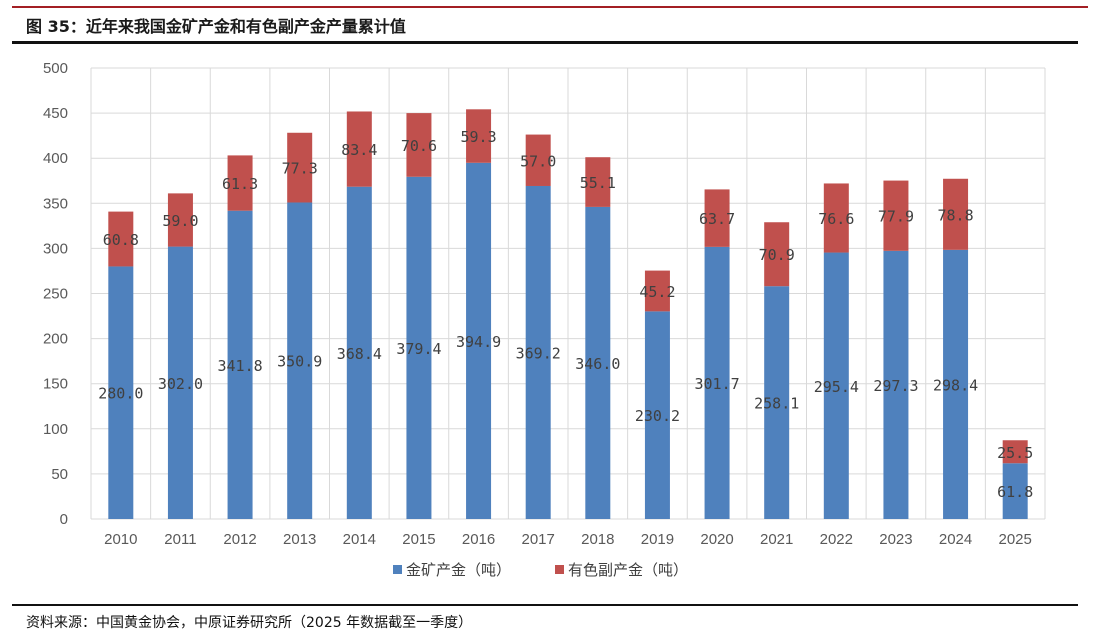 The image size is (1094, 638). What do you see at coordinates (59, 474) in the screenshot?
I see `y-tick-label: 50` at bounding box center [59, 474].